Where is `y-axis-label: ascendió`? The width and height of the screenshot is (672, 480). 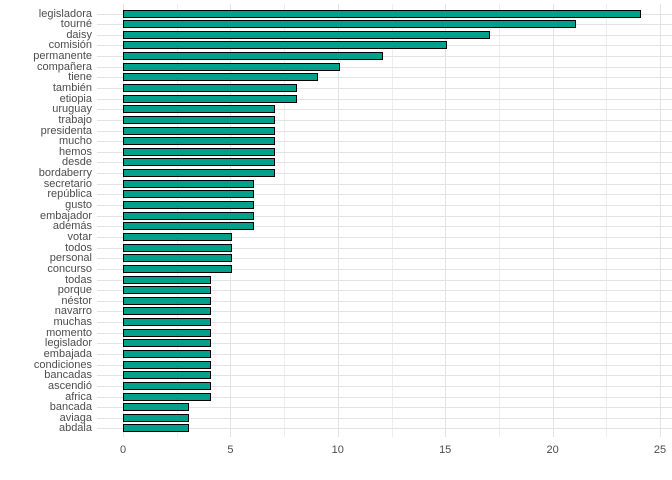 y-axis-label: ascendió is located at coordinates (69, 385).